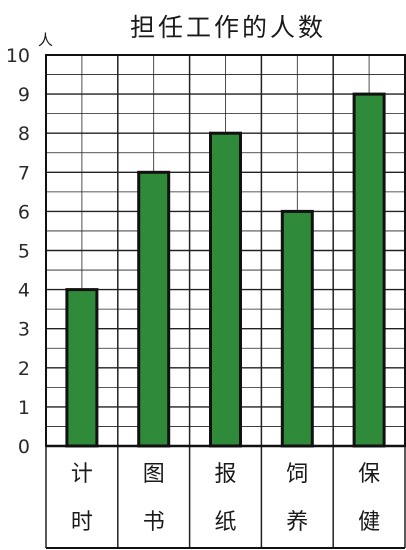  I want to click on category-label: 计时, so click(82, 498).